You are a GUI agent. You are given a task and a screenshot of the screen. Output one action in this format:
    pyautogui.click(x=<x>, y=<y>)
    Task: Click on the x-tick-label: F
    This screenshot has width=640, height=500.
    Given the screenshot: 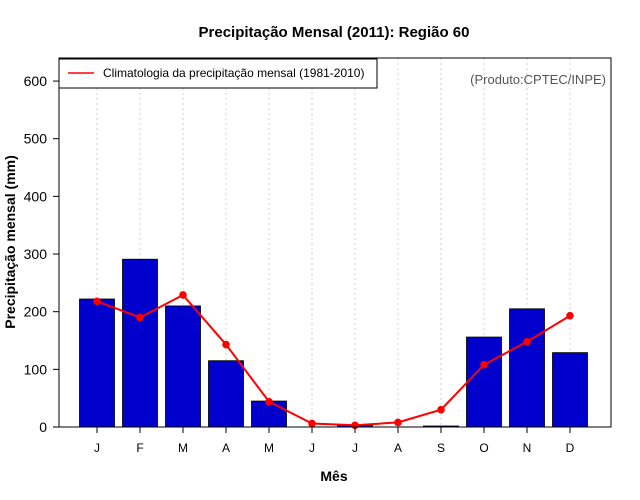 What is the action you would take?
    pyautogui.click(x=139, y=448)
    